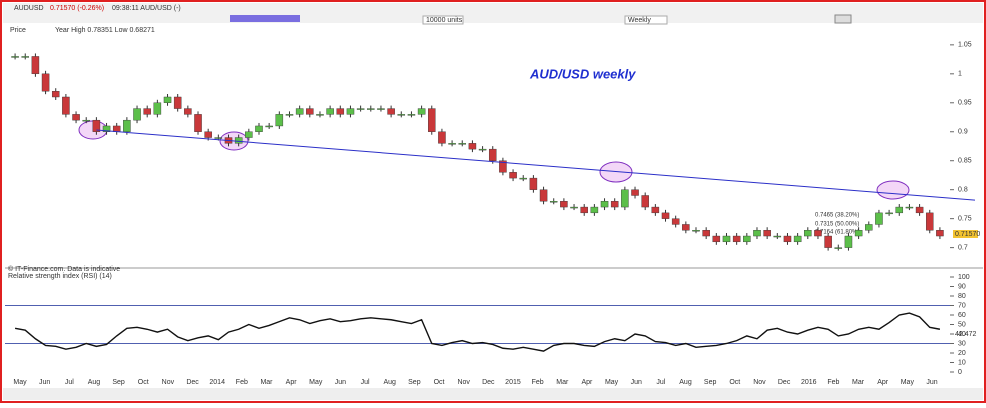  What do you see at coordinates (77, 8) in the screenshot?
I see `quote: 0.71570 (-0.26%)` at bounding box center [77, 8].